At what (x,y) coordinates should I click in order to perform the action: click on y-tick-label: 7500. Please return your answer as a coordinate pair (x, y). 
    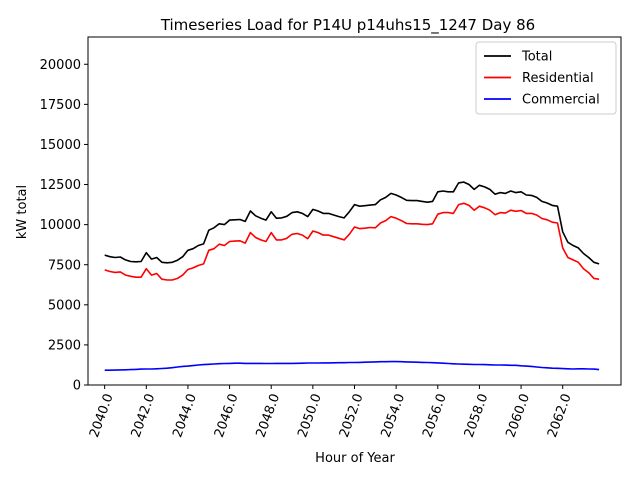
    Looking at the image, I should click on (64, 265).